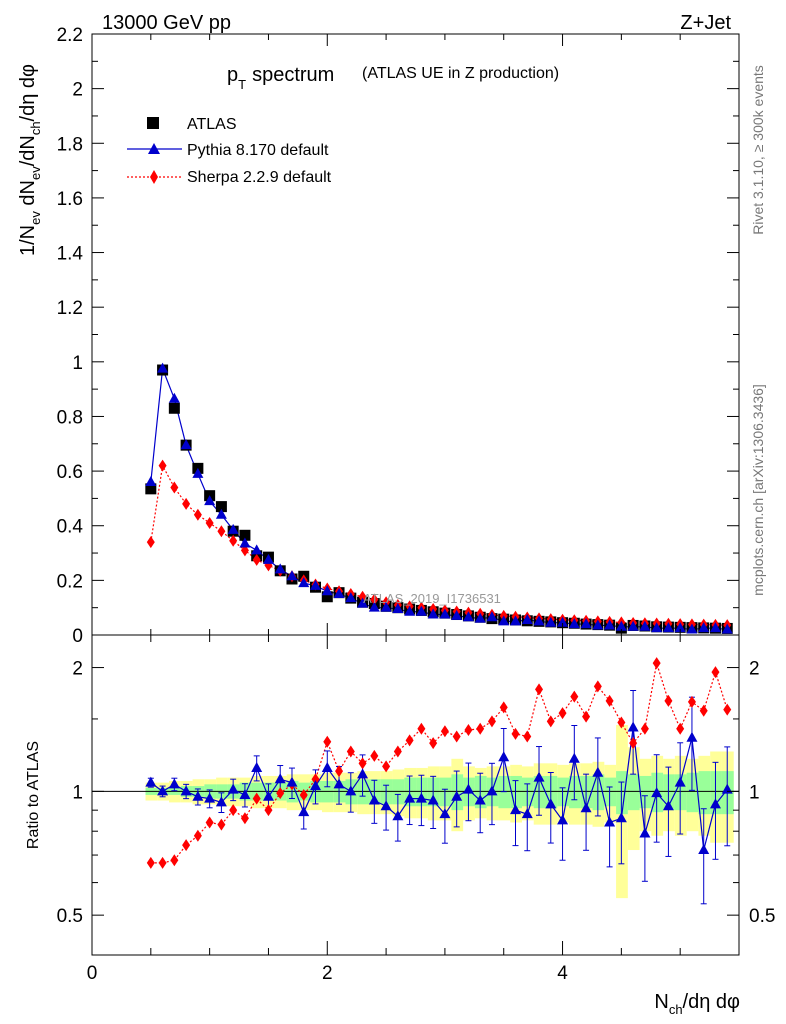 This screenshot has width=786, height=1024. I want to click on main-y-tick-label: 1.4, so click(70, 254).